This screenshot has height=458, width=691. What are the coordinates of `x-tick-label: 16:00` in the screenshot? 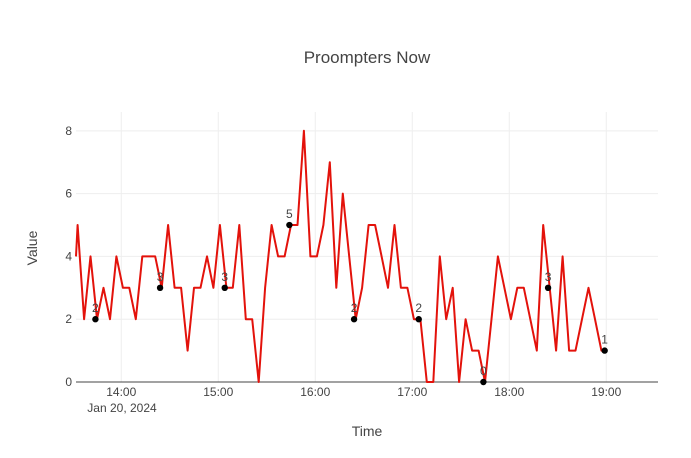 It's located at (315, 392).